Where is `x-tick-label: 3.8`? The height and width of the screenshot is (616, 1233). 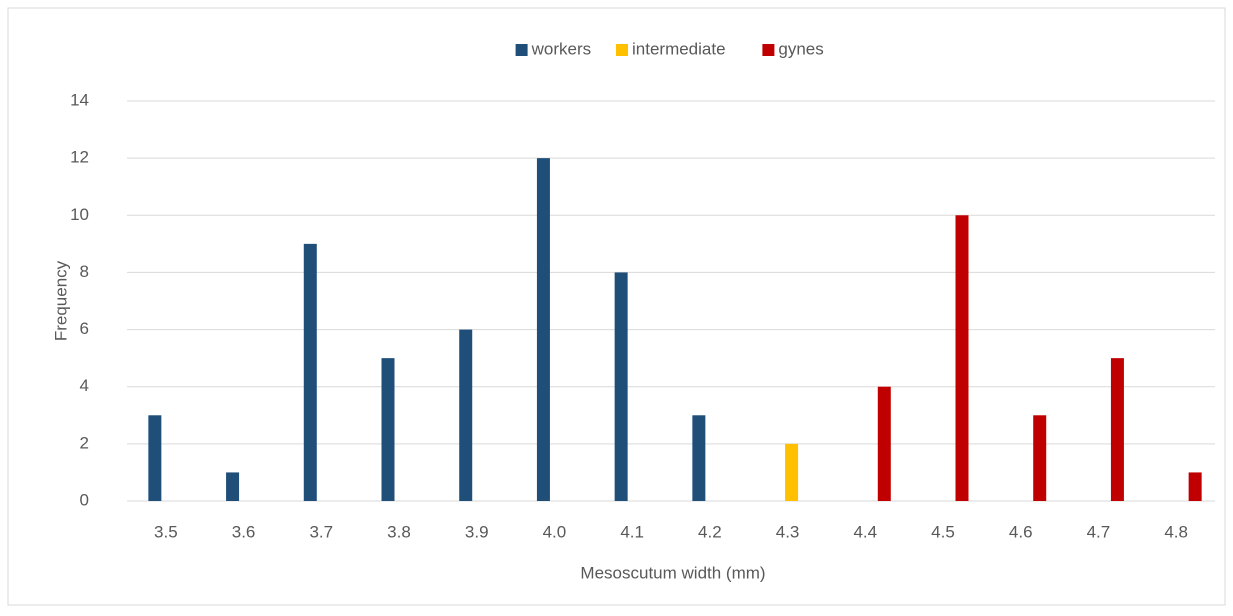 x-tick-label: 3.8 is located at coordinates (399, 531).